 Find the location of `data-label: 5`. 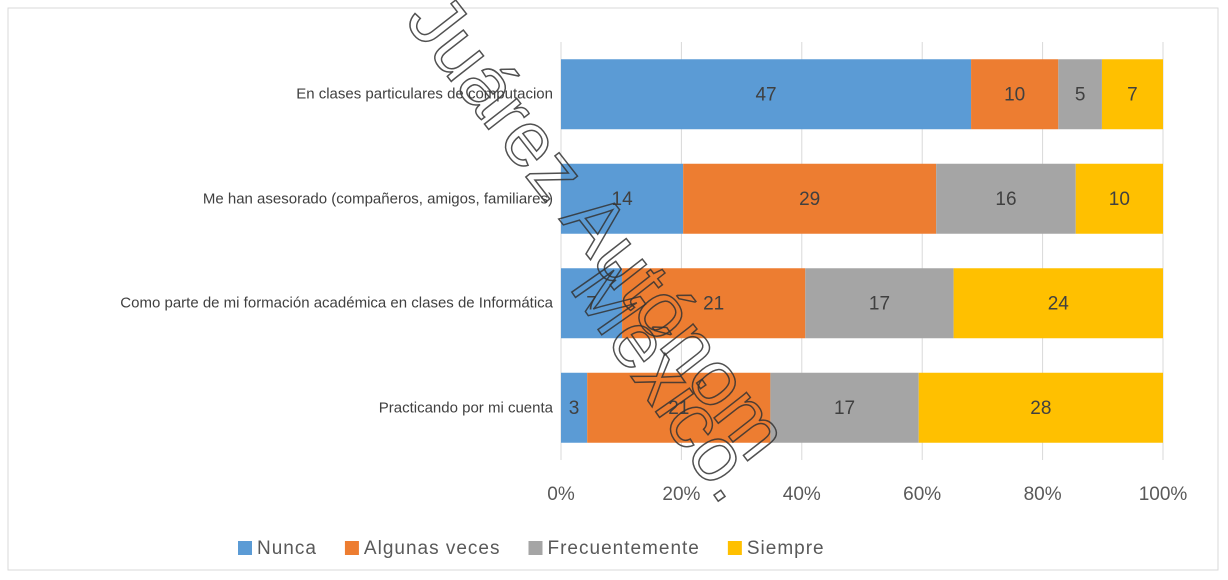

data-label: 5 is located at coordinates (1080, 94).